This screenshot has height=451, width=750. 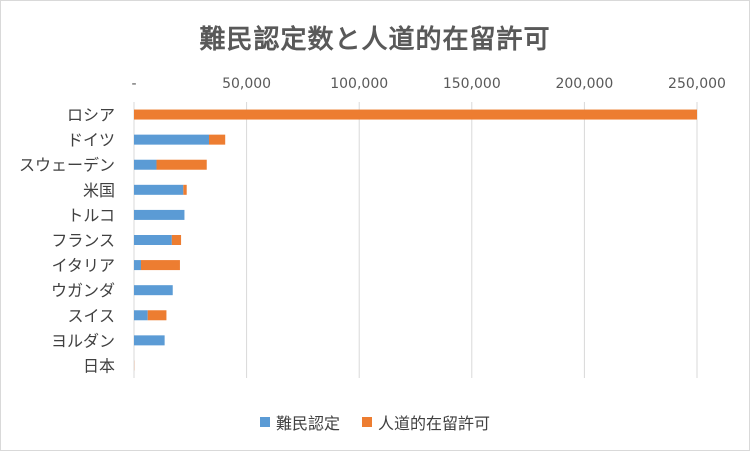 I want to click on x-tick-label: -, so click(x=133, y=84).